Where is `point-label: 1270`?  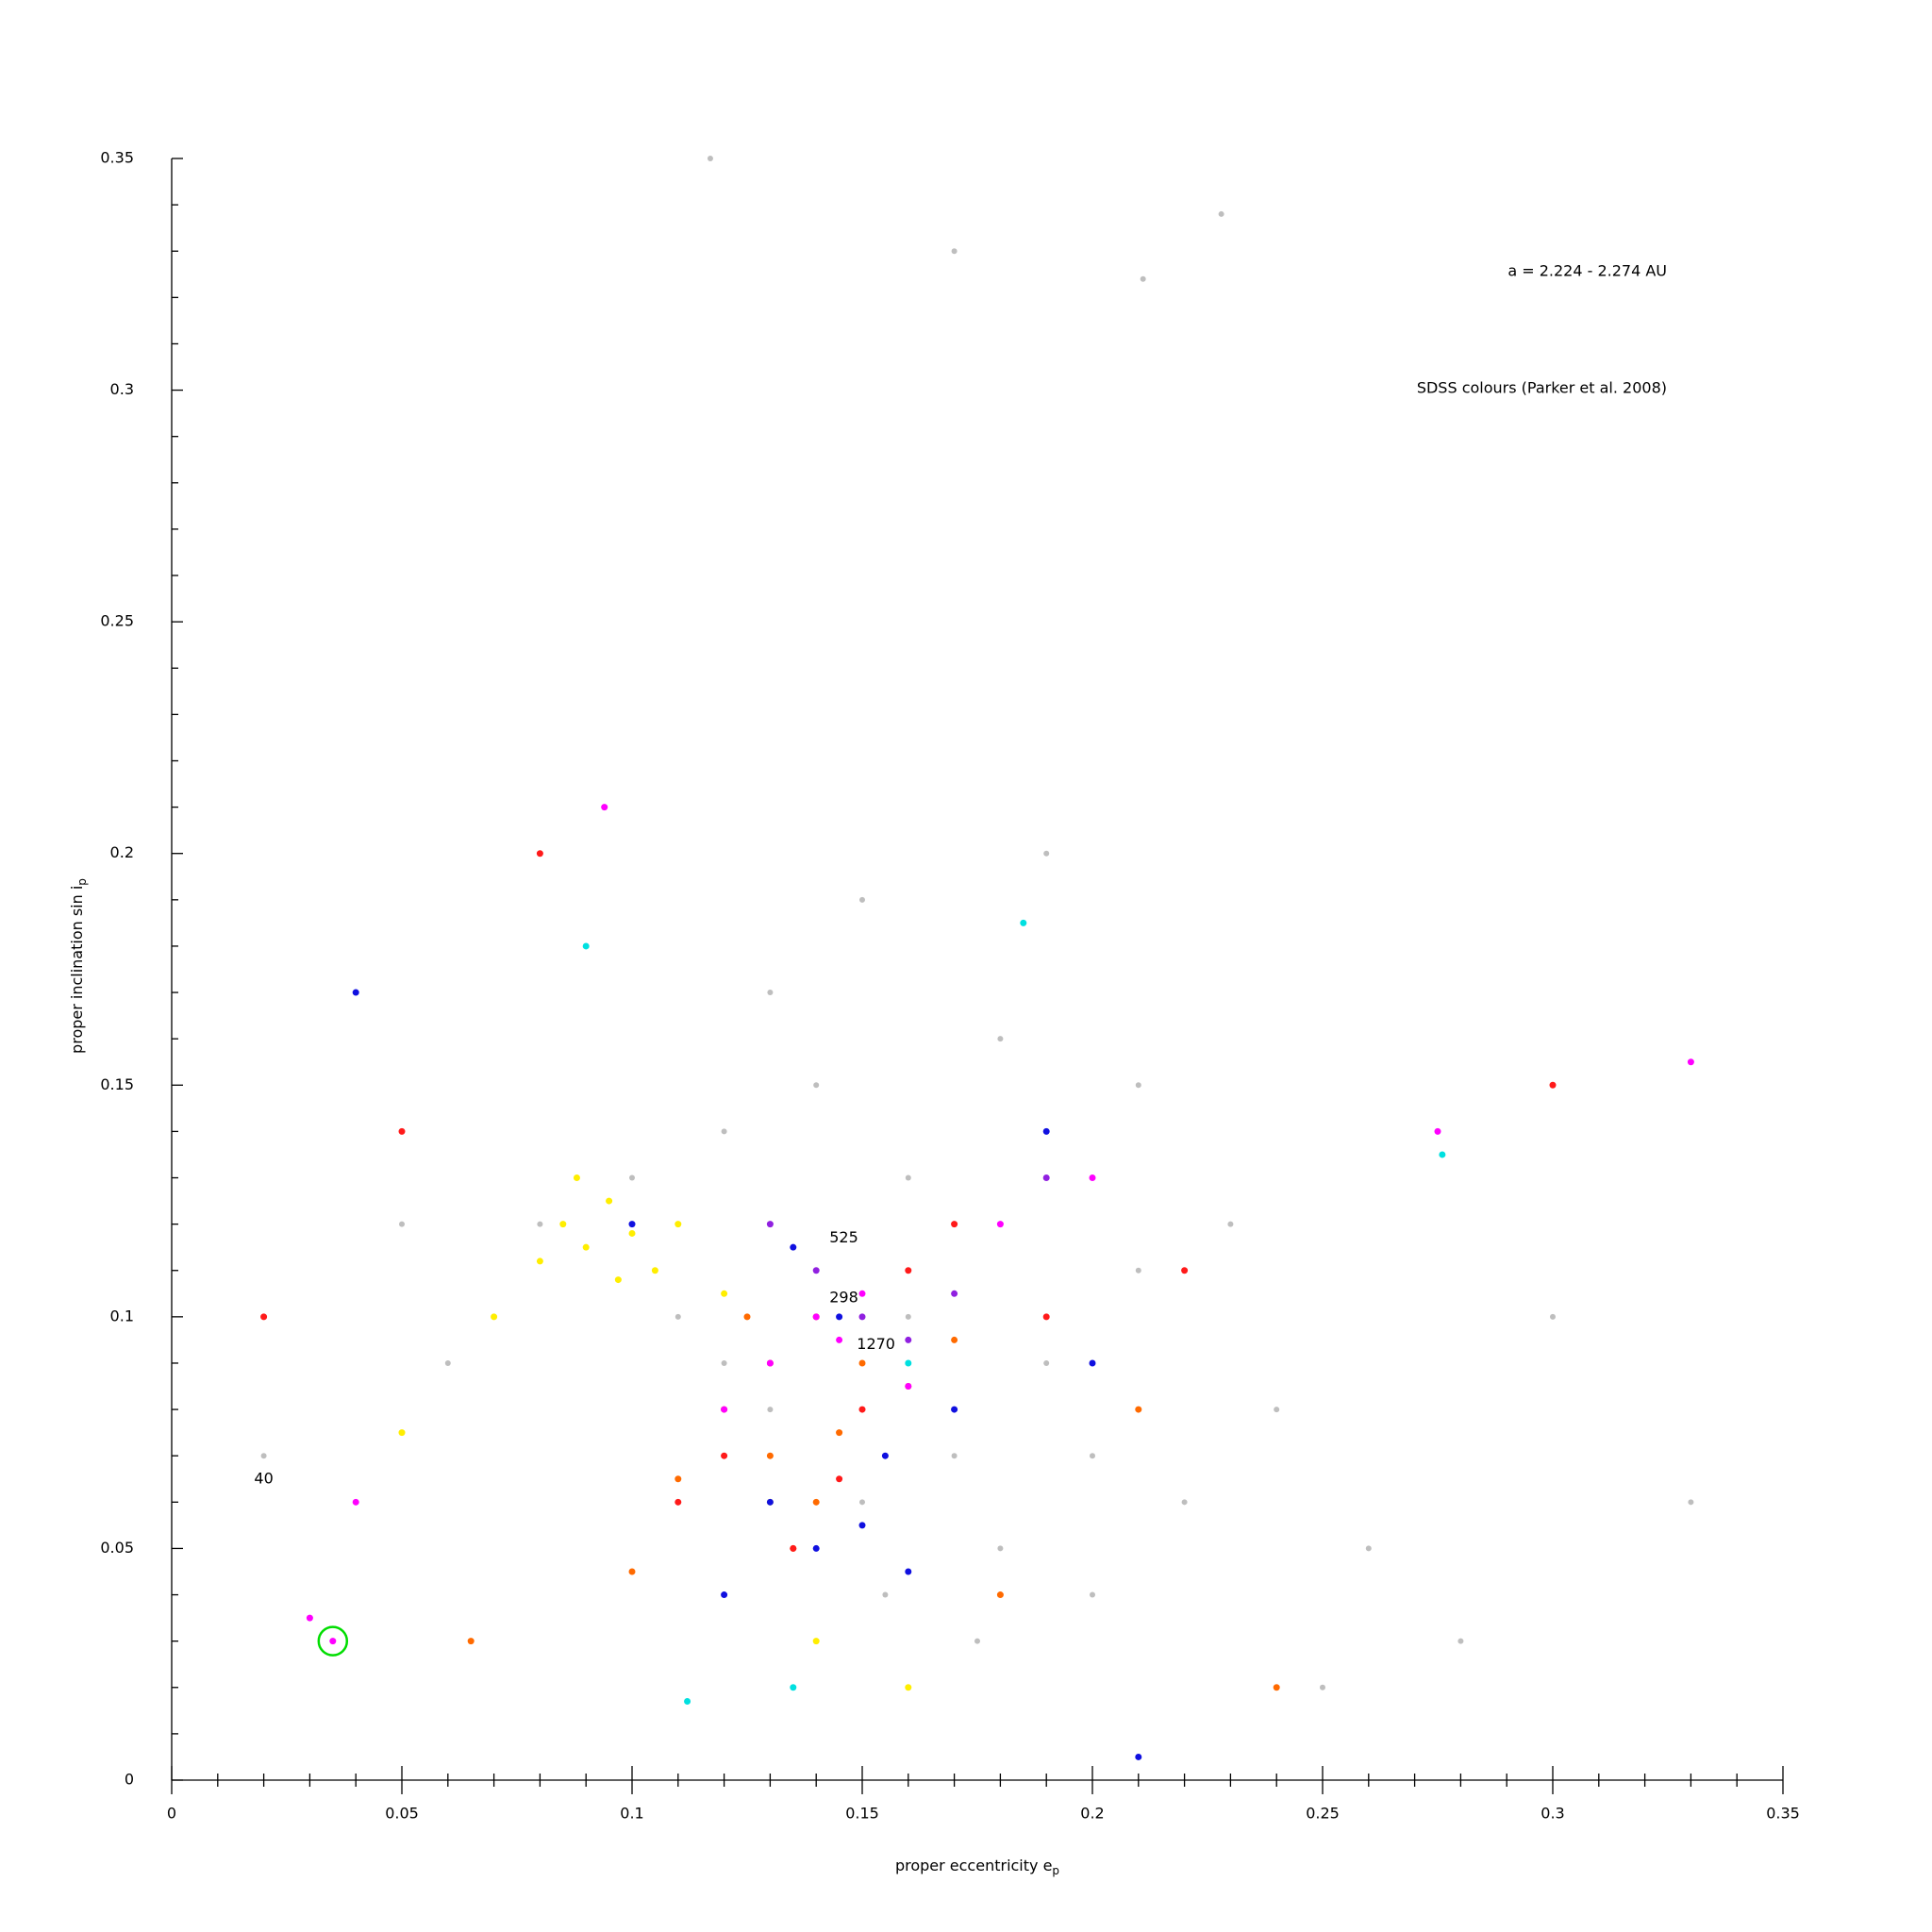
point-label: 1270 is located at coordinates (876, 1344).